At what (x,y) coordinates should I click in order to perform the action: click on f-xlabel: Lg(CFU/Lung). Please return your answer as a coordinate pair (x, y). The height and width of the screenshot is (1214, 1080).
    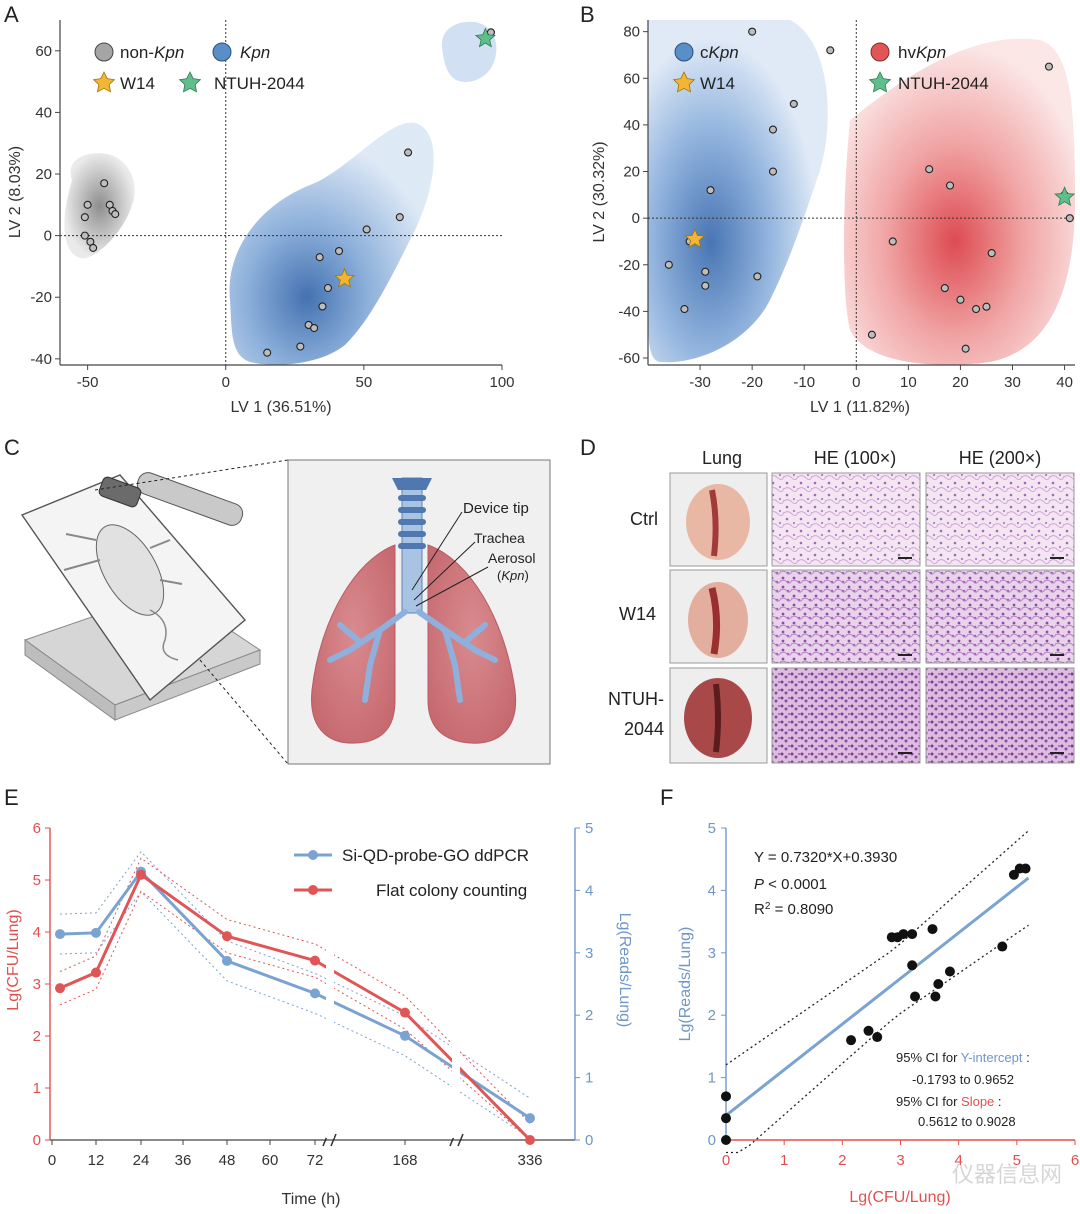
    Looking at the image, I should click on (899, 1197).